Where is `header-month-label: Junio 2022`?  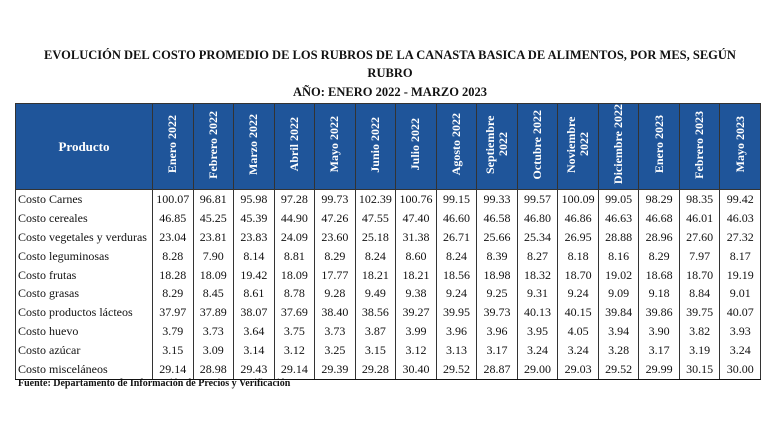 header-month-label: Junio 2022 is located at coordinates (374, 144).